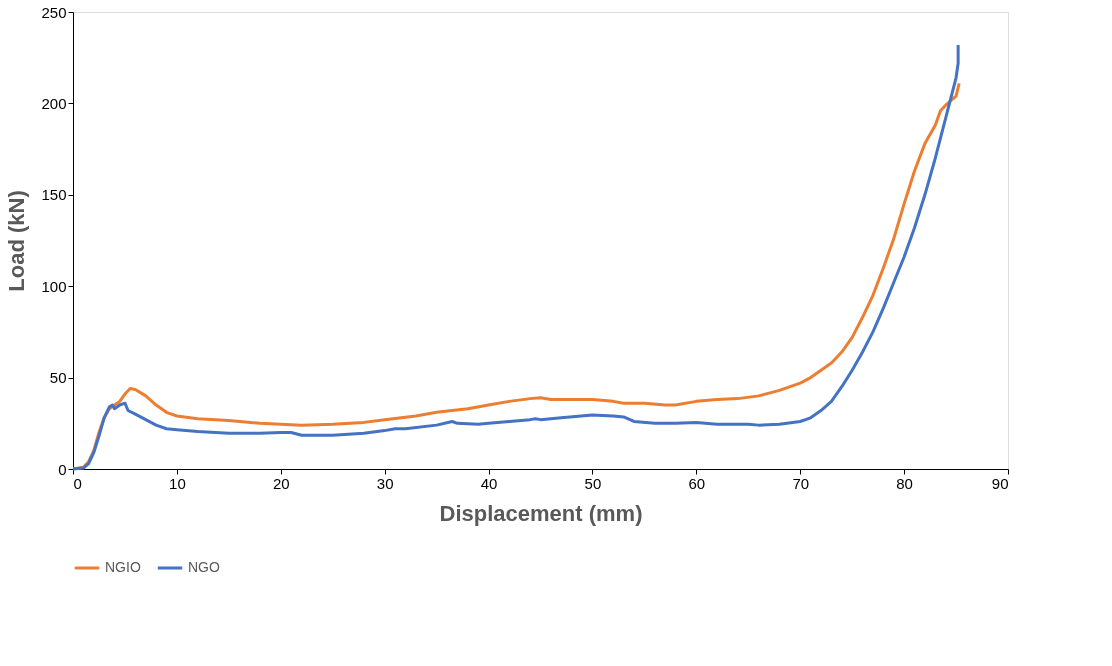 The image size is (1112, 666). Describe the element at coordinates (801, 483) in the screenshot. I see `x-tick-label: 70` at that location.